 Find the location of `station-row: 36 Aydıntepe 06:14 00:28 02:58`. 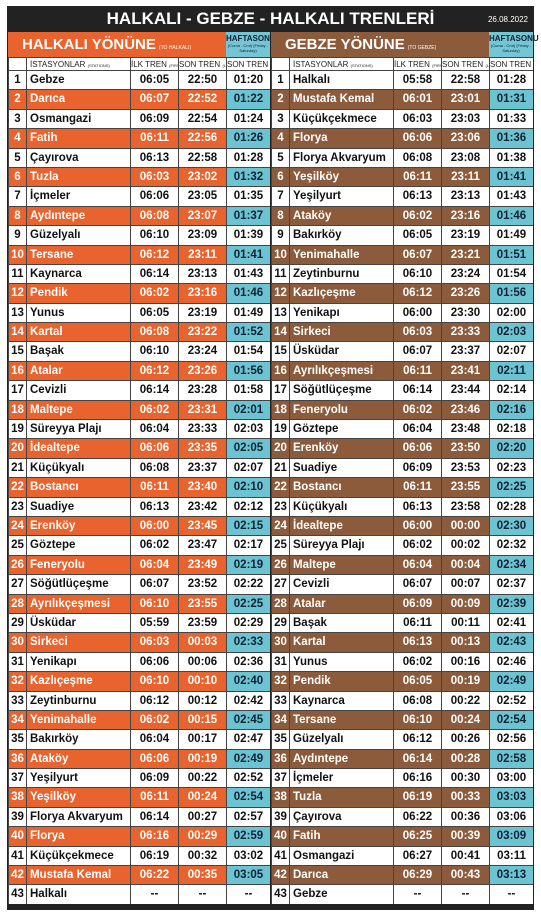

station-row: 36 Aydıntepe 06:14 00:28 02:58 is located at coordinates (402, 758).